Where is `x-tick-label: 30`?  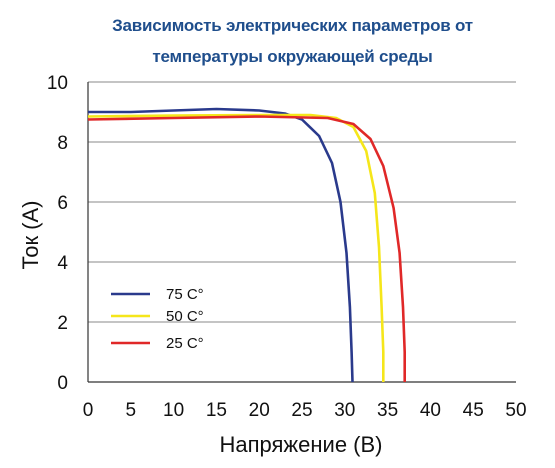
x-tick-label: 30 is located at coordinates (344, 410).